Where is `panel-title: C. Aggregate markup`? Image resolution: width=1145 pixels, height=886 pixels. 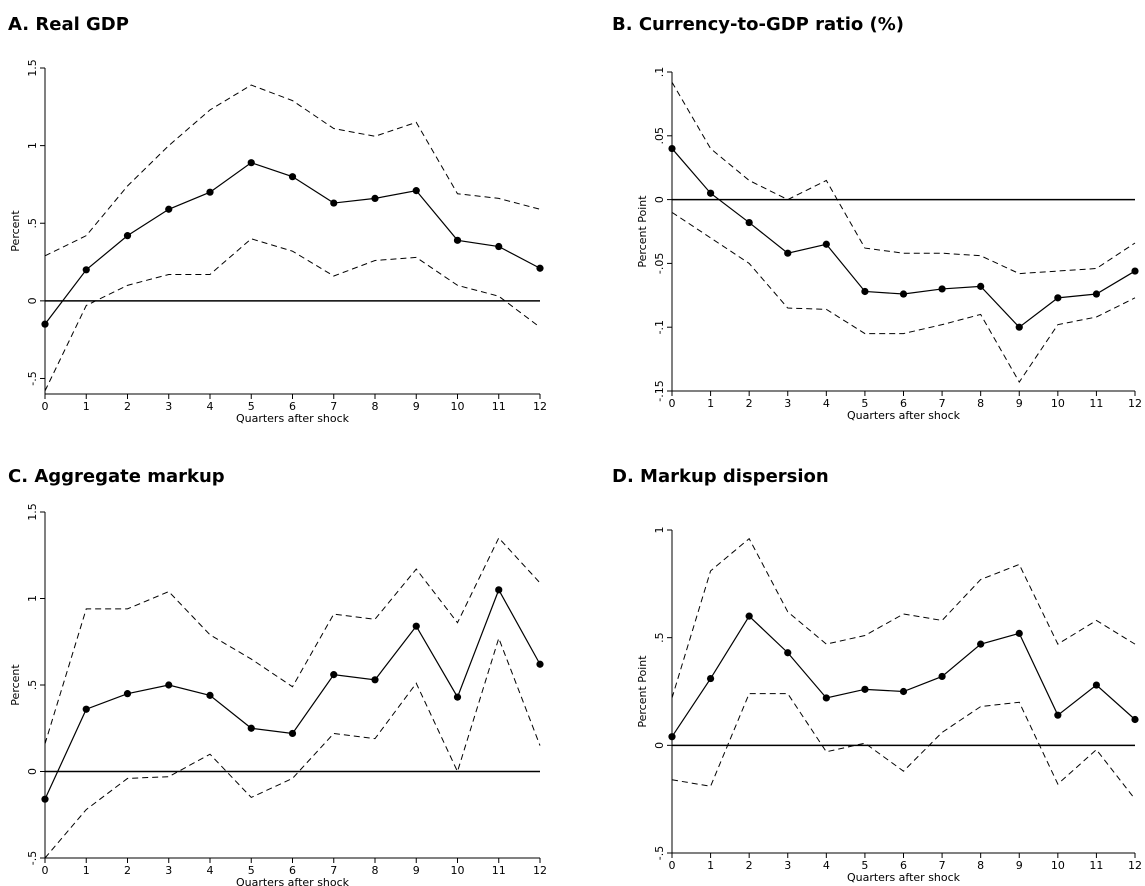 panel-title: C. Aggregate markup is located at coordinates (116, 476).